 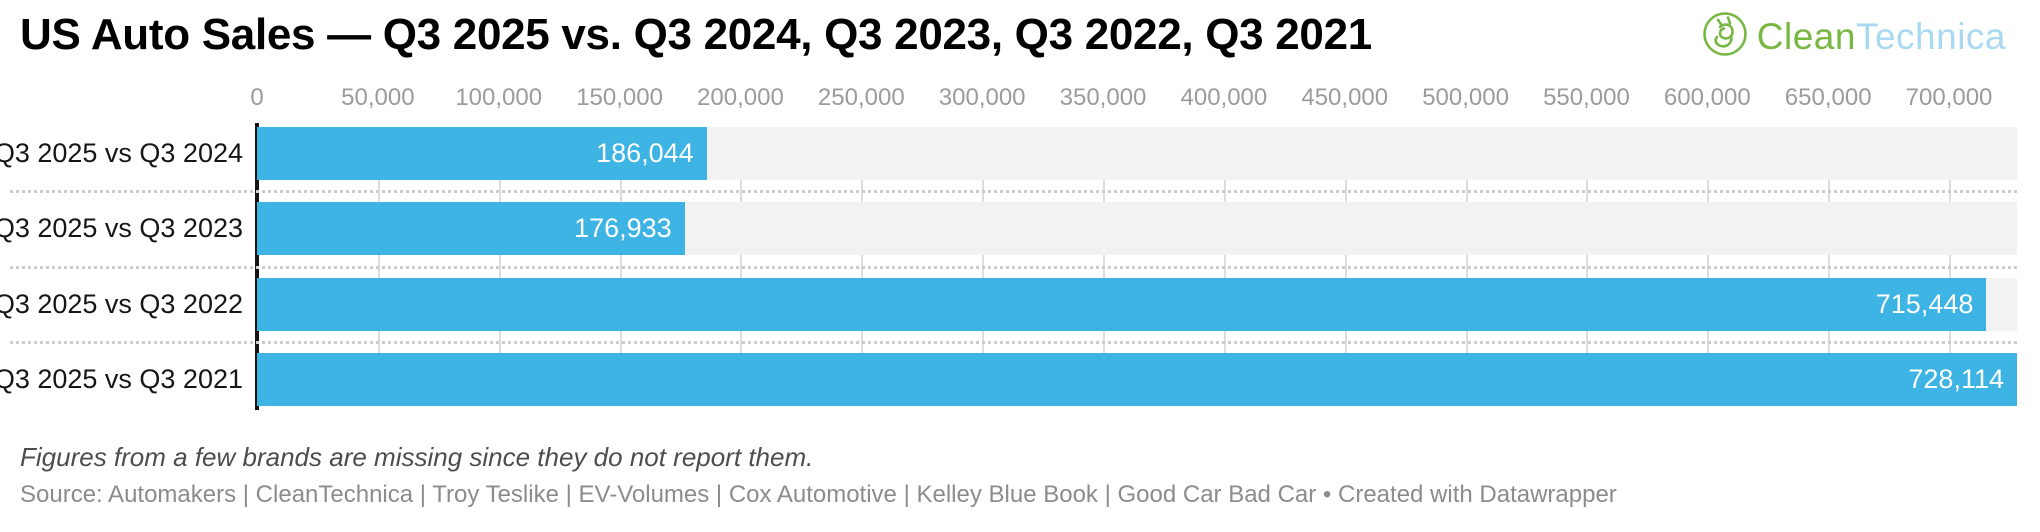 What do you see at coordinates (1224, 97) in the screenshot?
I see `x-tick-label: 400,000` at bounding box center [1224, 97].